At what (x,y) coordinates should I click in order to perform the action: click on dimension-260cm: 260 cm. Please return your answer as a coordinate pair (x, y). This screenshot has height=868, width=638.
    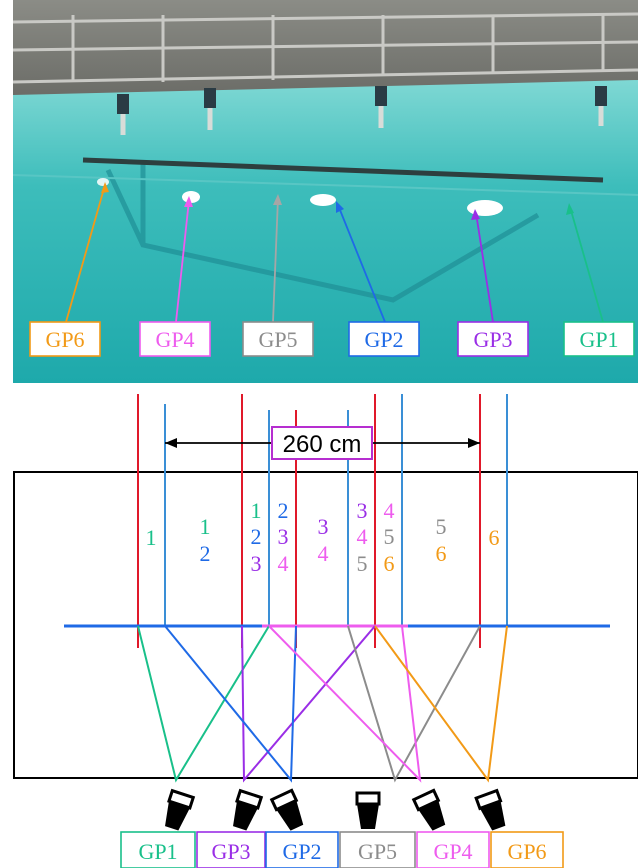
    Looking at the image, I should click on (322, 443).